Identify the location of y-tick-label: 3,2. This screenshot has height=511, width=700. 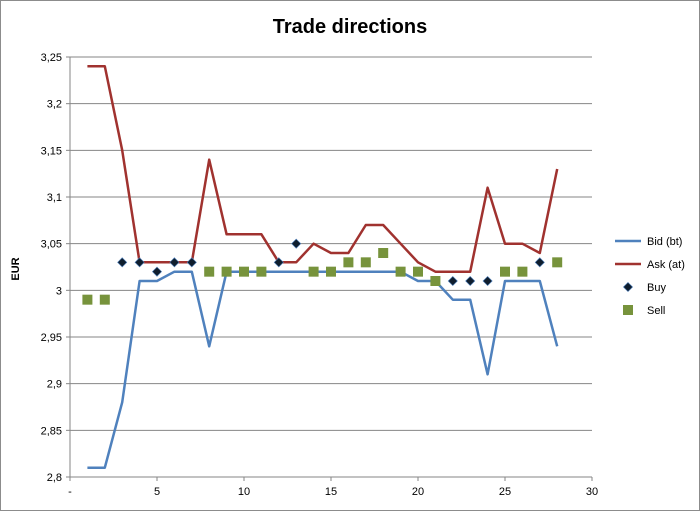
(54, 105).